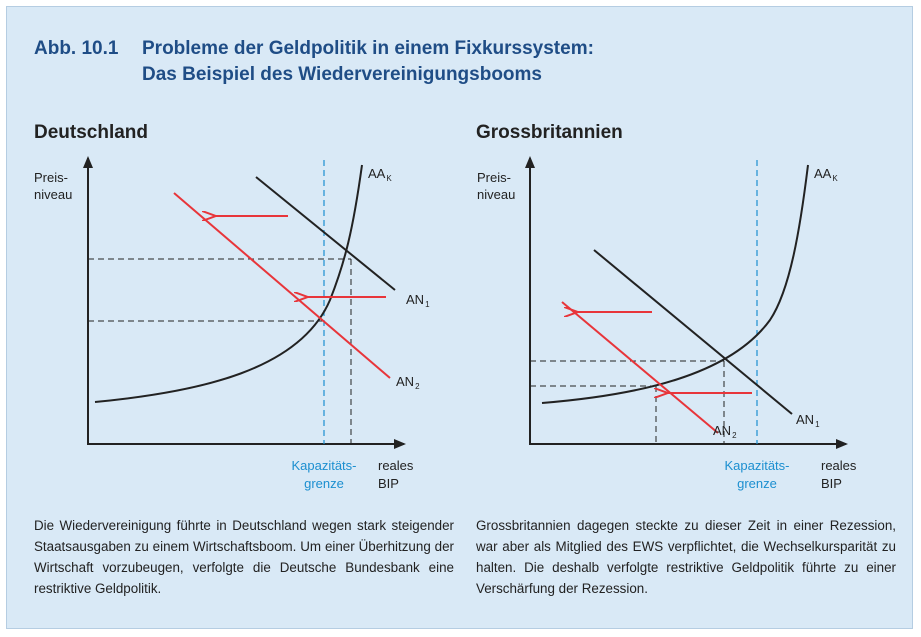 Image resolution: width=921 pixels, height=637 pixels. Describe the element at coordinates (725, 431) in the screenshot. I see `britain-demand2-label: AN2` at that location.